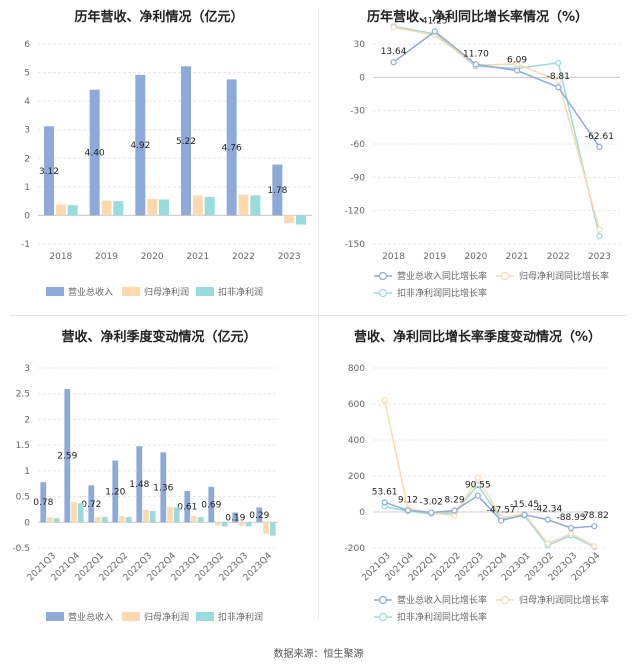 The height and width of the screenshot is (668, 637). What do you see at coordinates (408, 500) in the screenshot?
I see `point-value-label: 9.12` at bounding box center [408, 500].